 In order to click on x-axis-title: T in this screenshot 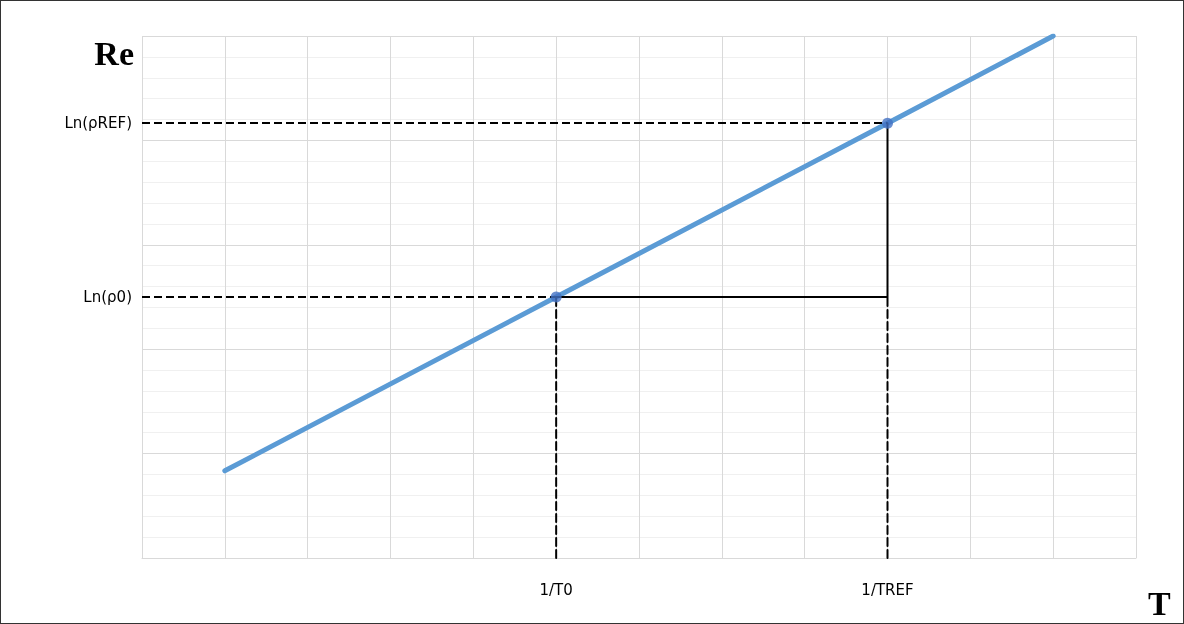, I will do `click(1159, 603)`.